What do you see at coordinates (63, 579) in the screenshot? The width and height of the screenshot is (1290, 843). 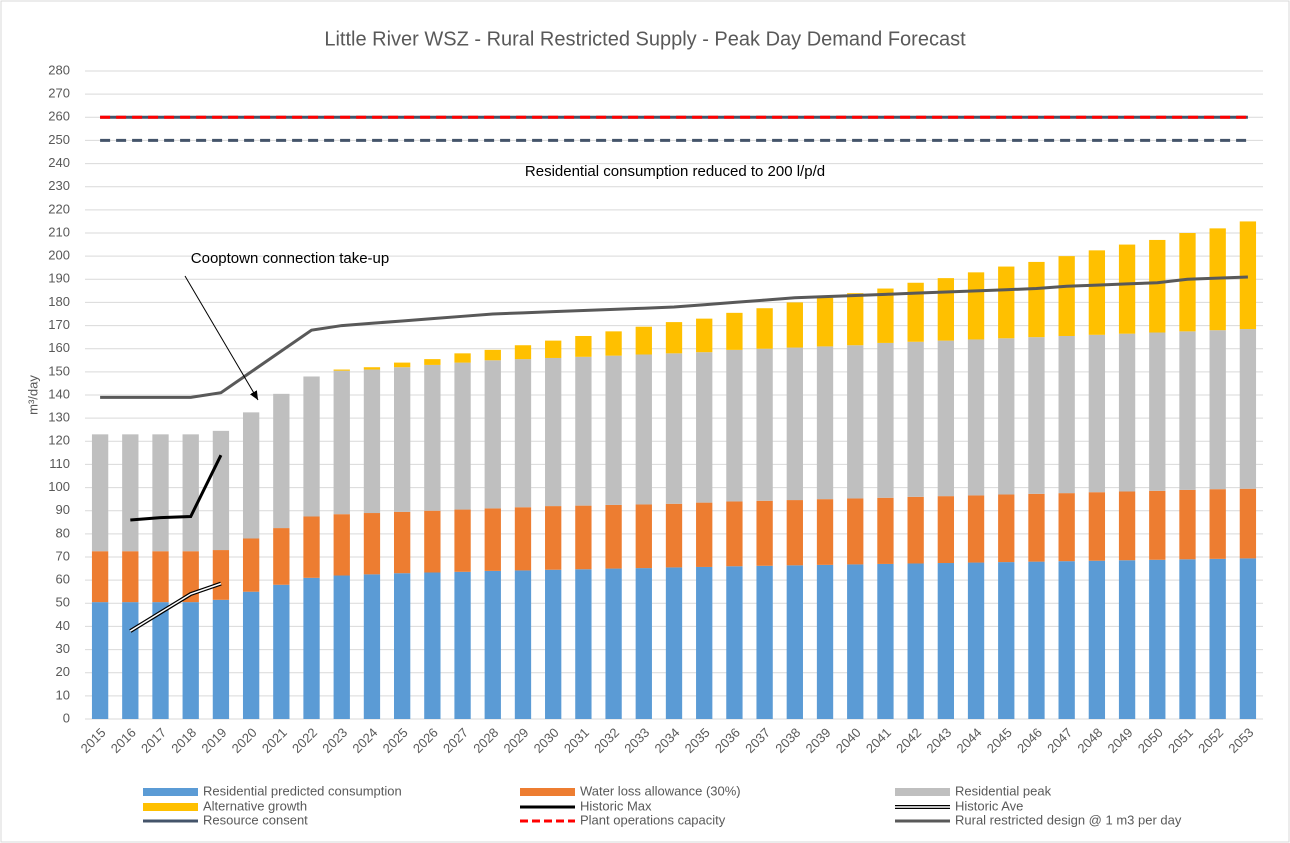 I see `y-tick-label: 60` at bounding box center [63, 579].